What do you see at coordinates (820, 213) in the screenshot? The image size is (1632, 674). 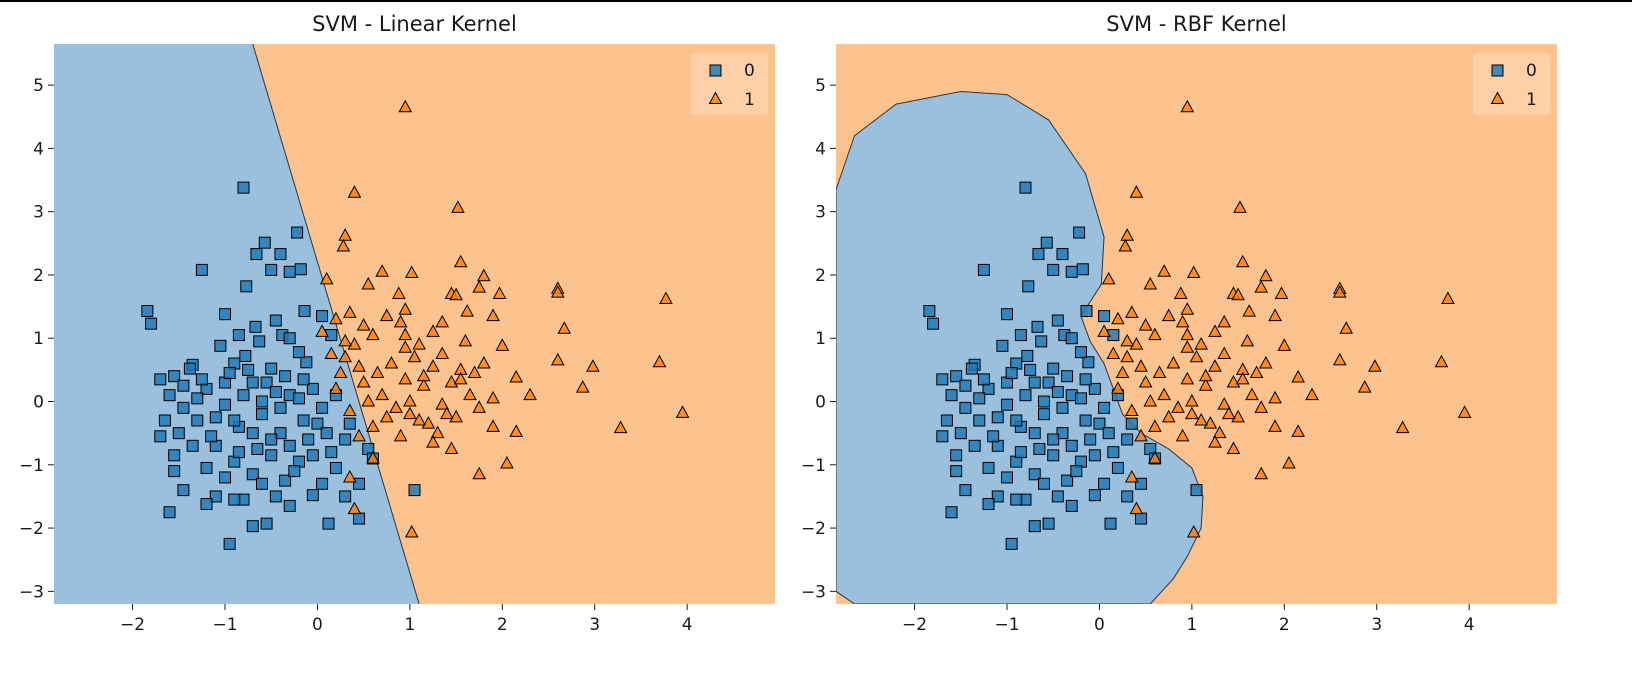 I see `y-tick-label: 3` at bounding box center [820, 213].